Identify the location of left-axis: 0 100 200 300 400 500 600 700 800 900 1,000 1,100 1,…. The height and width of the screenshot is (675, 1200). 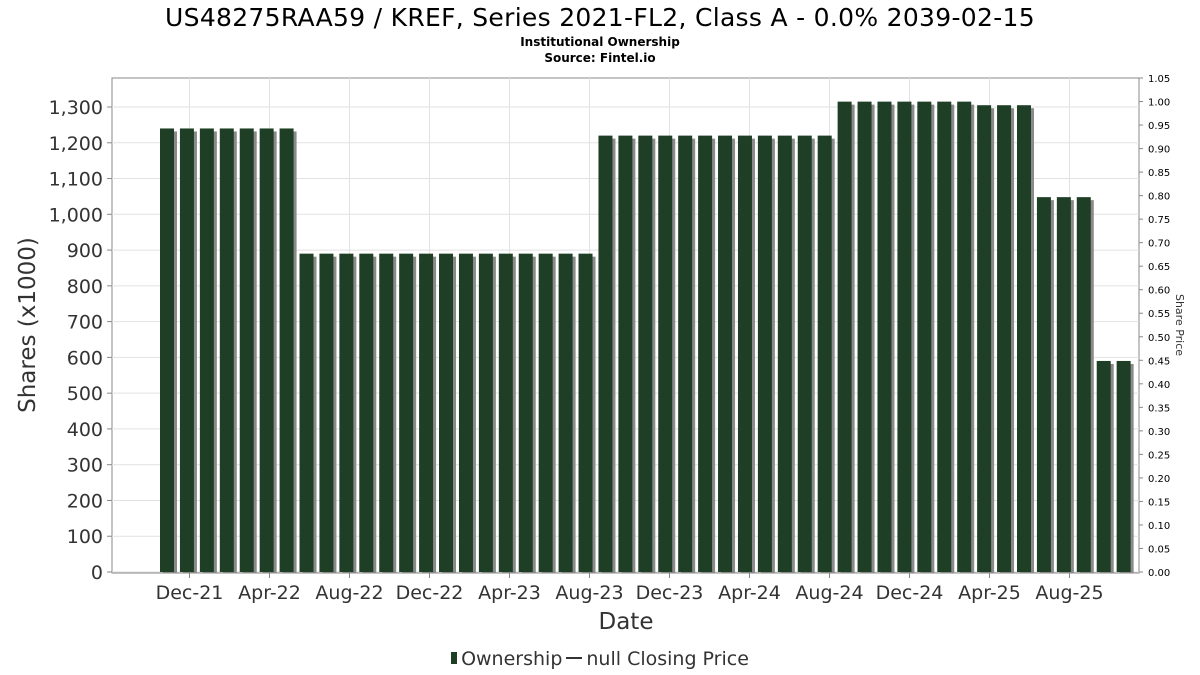
(80, 340).